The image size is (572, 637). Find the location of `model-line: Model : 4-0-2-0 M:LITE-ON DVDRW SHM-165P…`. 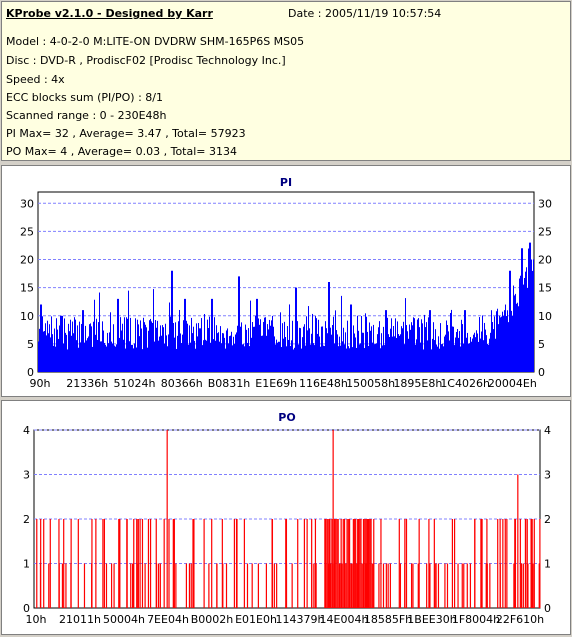

model-line: Model : 4-0-2-0 M:LITE-ON DVDRW SHM-165P… is located at coordinates (155, 41).